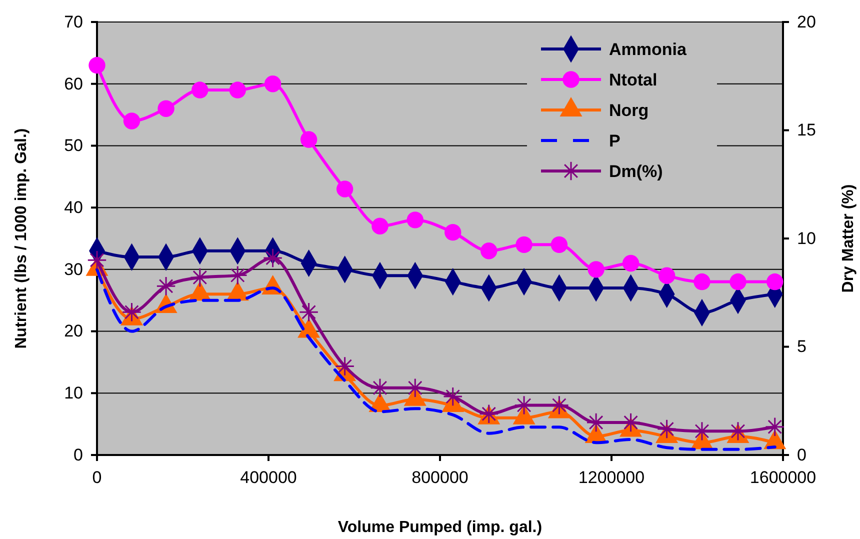  I want to click on y2-tick-label: 0, so click(801, 454).